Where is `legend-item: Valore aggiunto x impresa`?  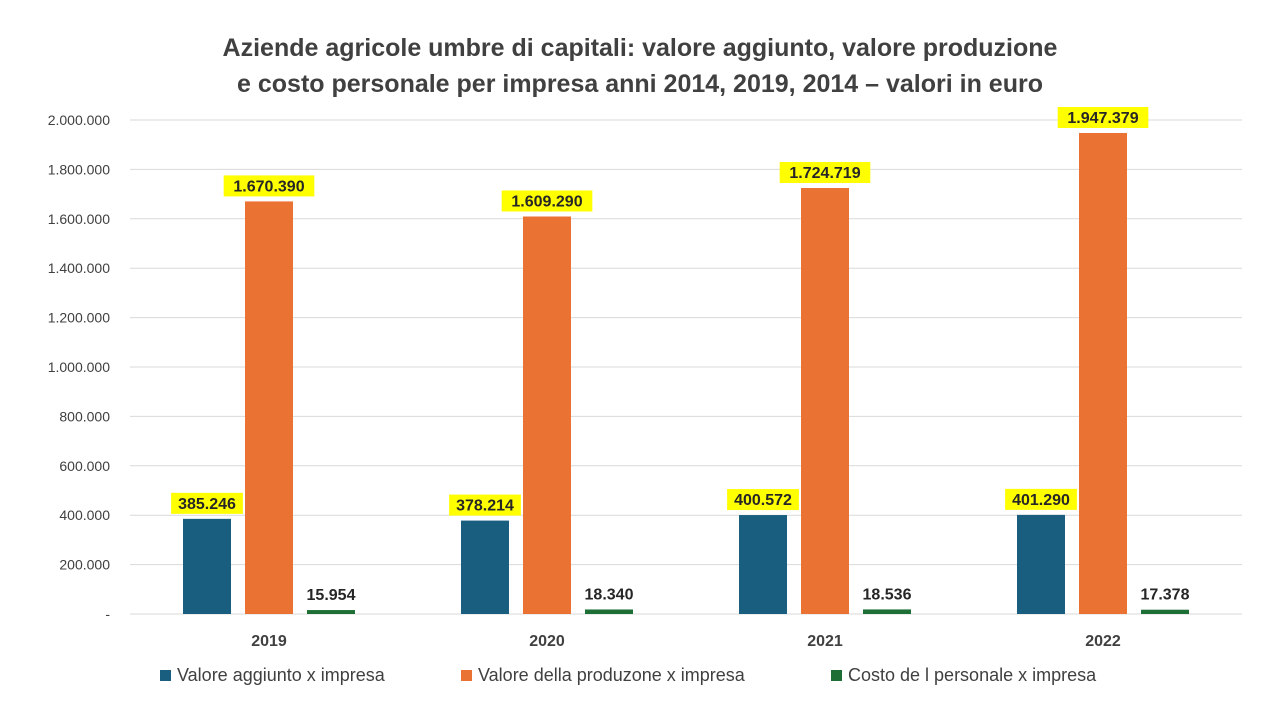 legend-item: Valore aggiunto x impresa is located at coordinates (272, 675).